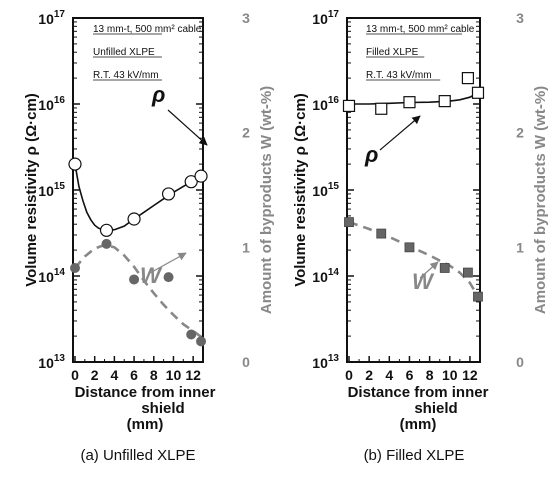 The image size is (552, 493). I want to click on w-fit-curve, so click(138, 290).